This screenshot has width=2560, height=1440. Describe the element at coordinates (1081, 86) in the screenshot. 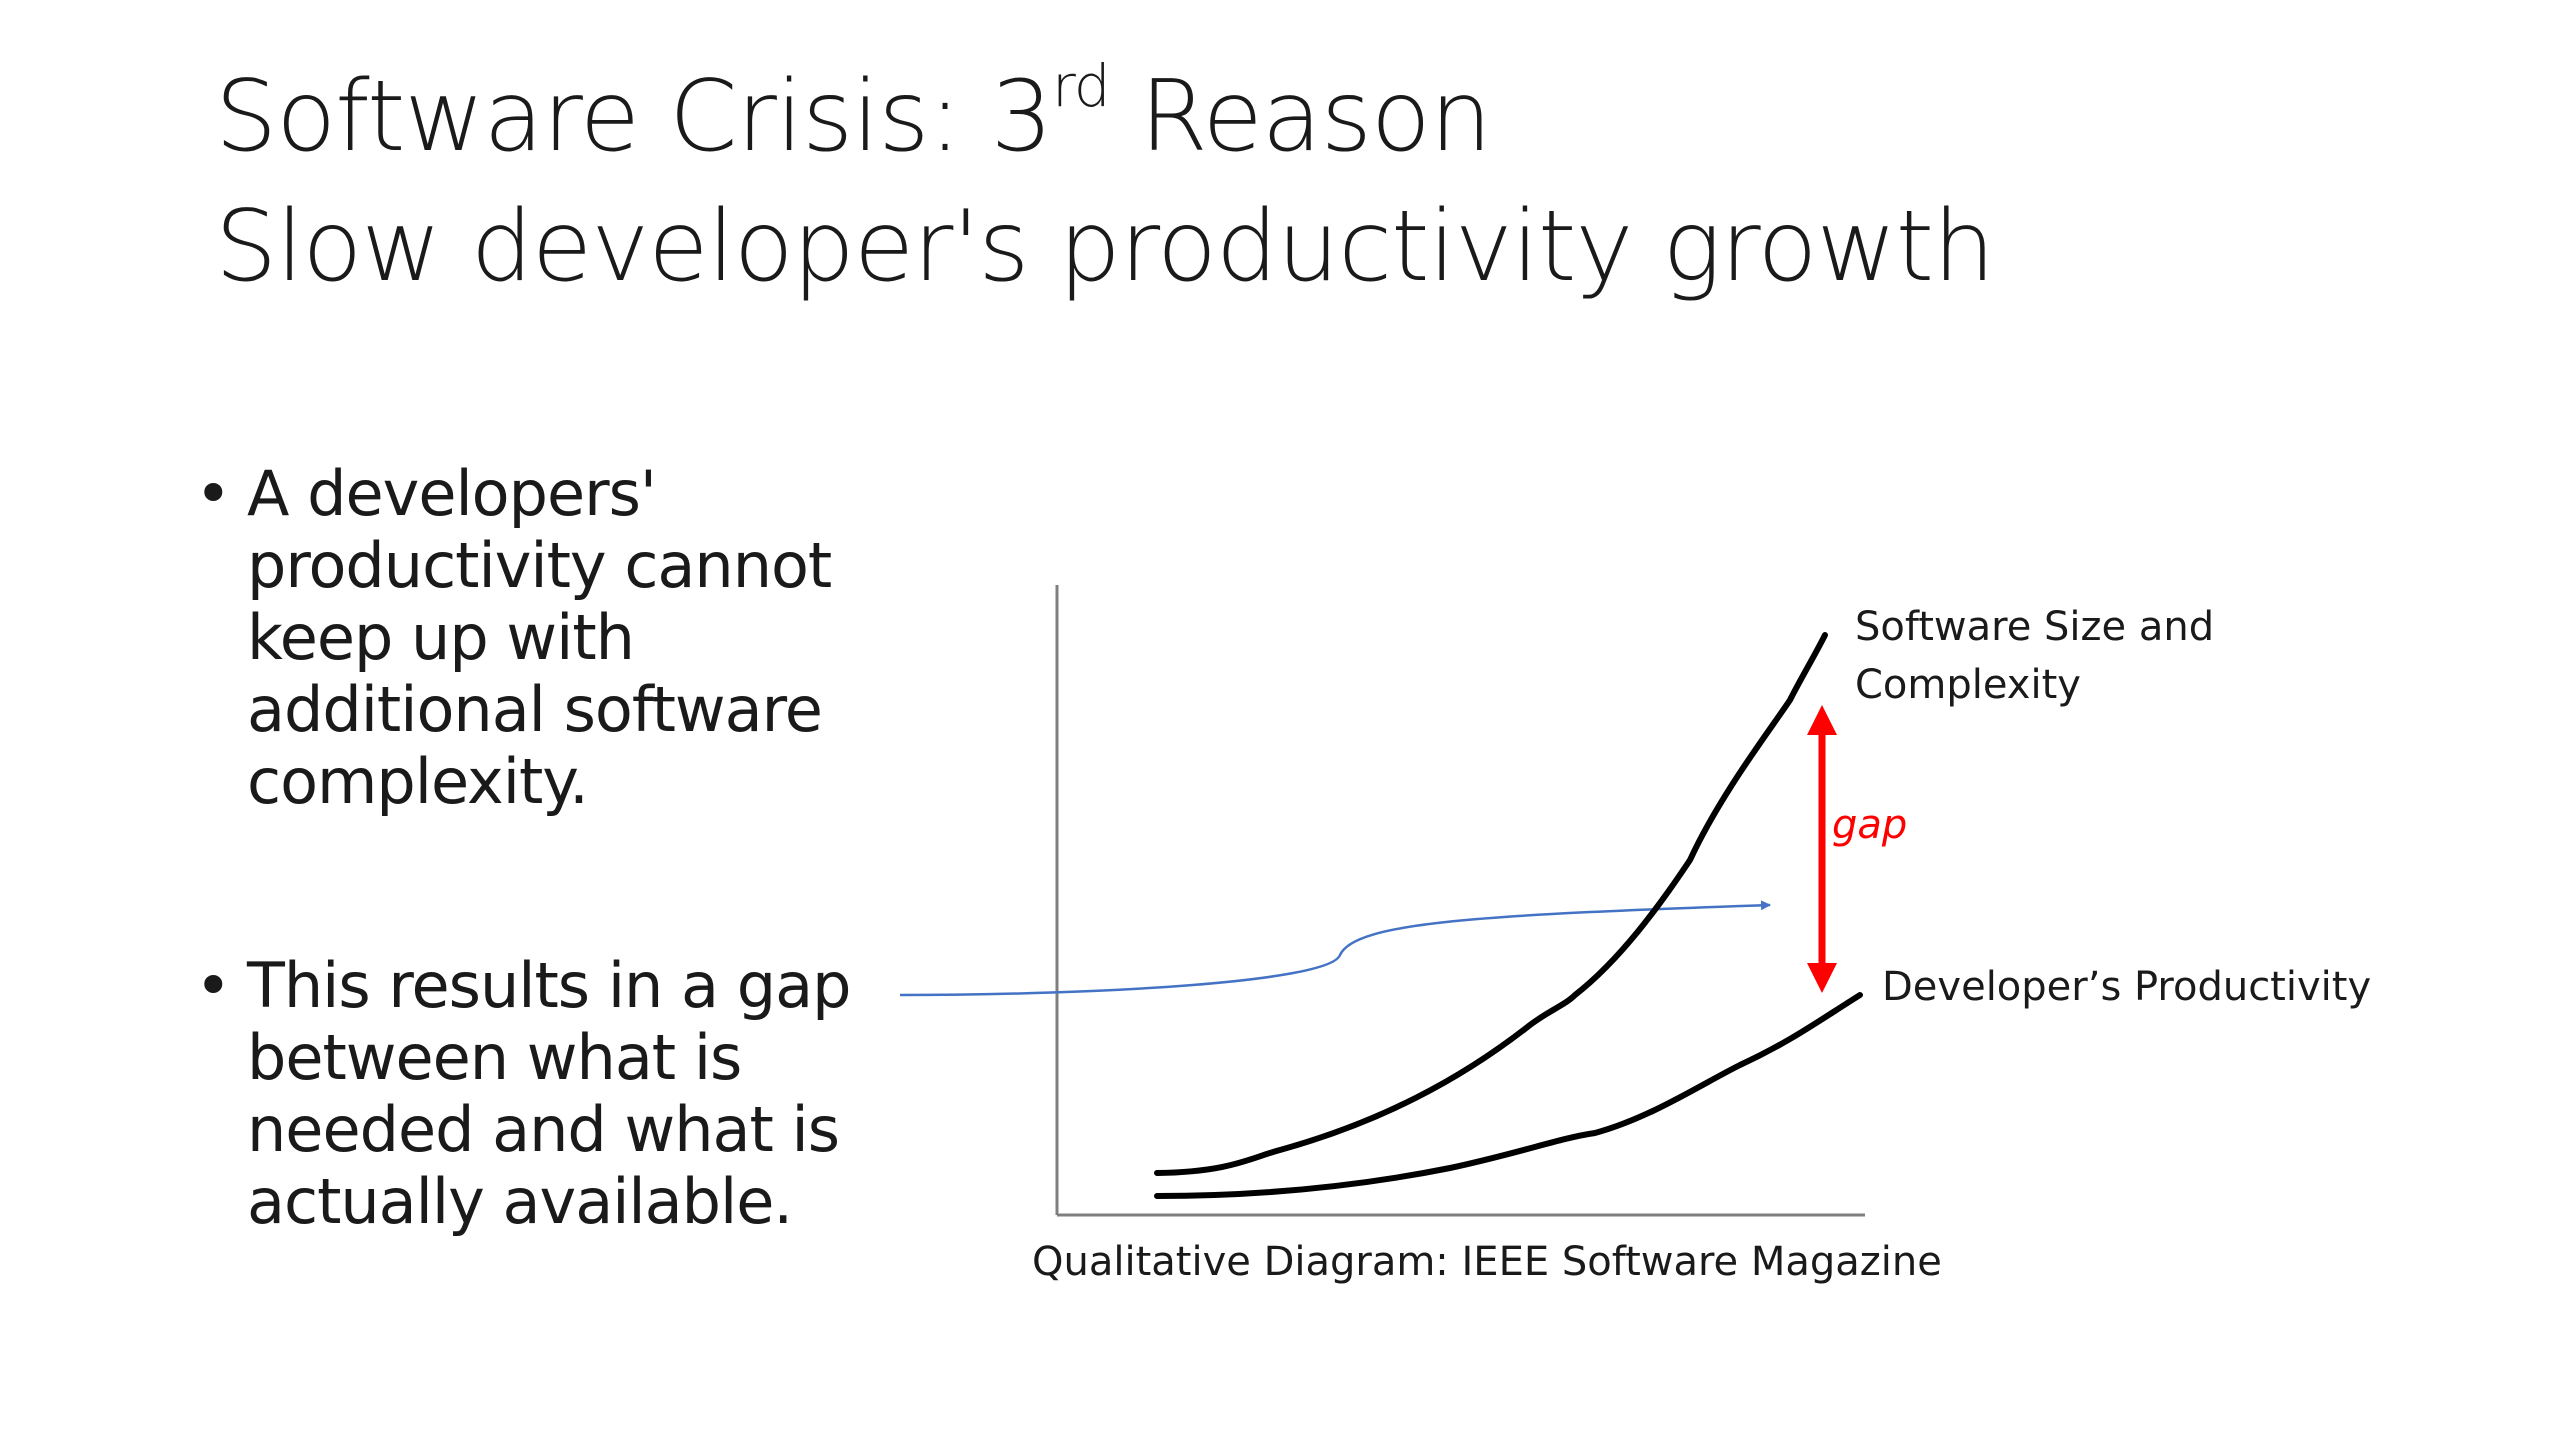

I see `title-superscript: rd` at that location.